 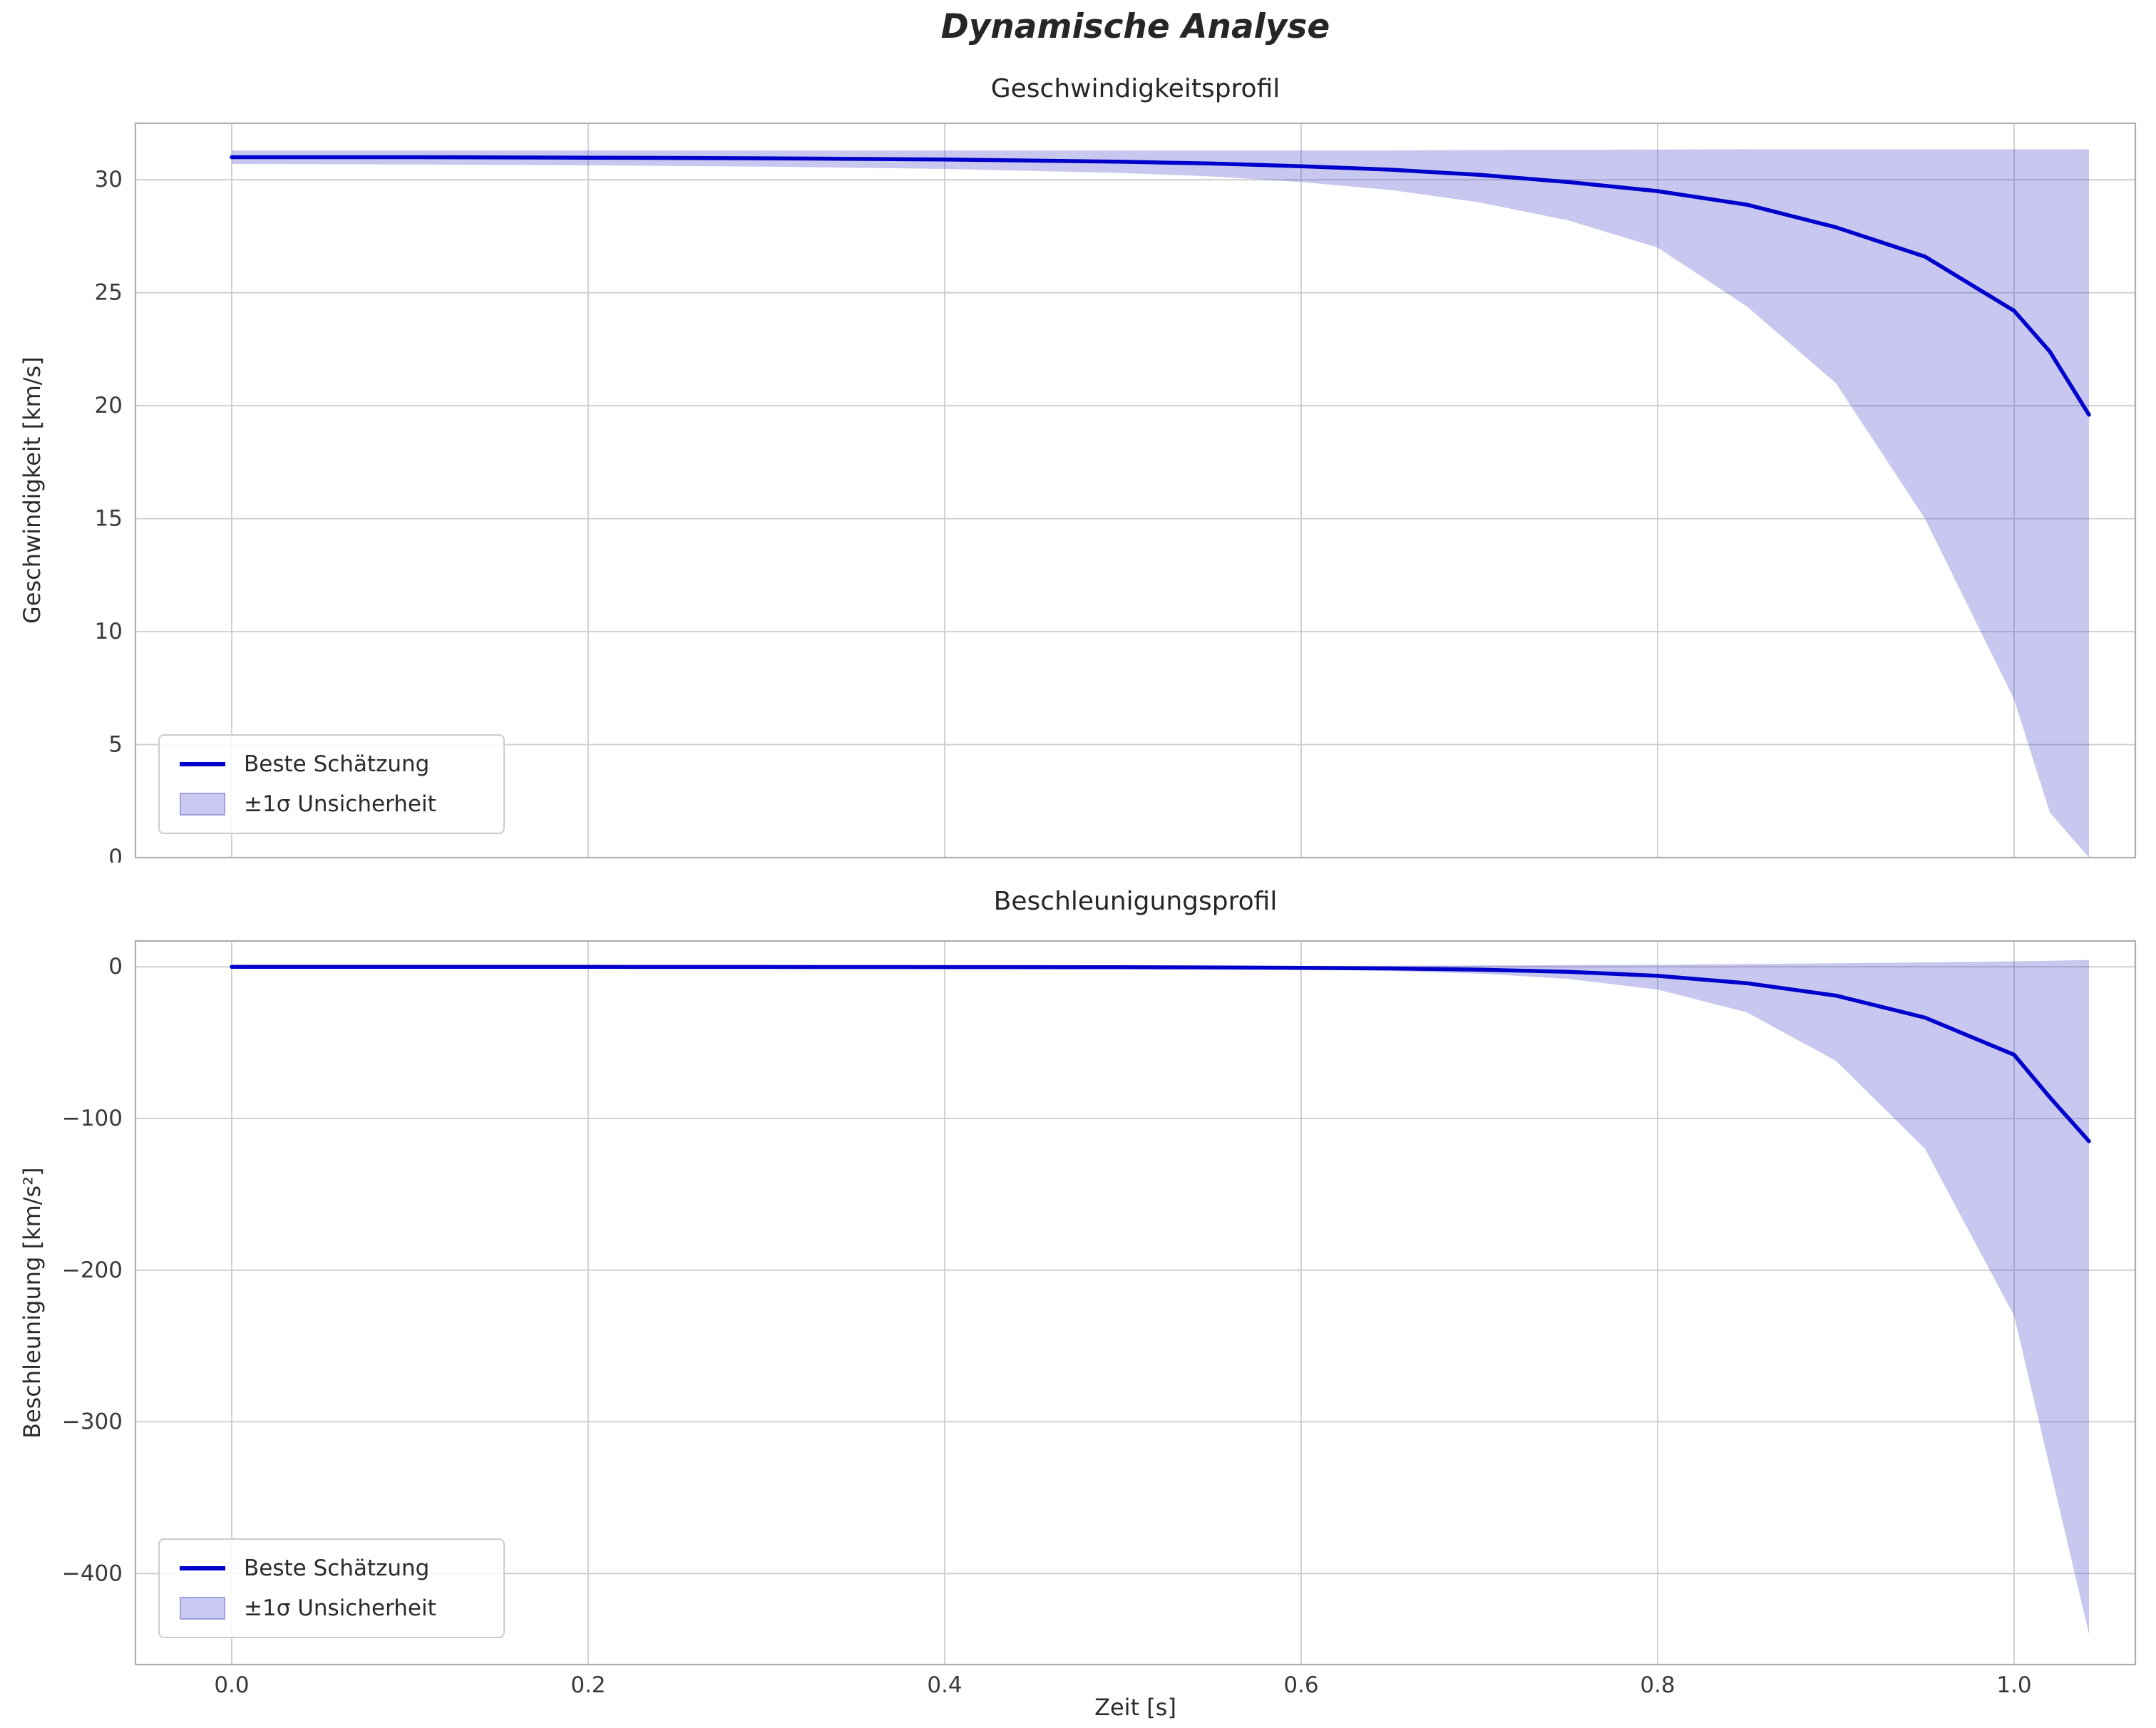 What do you see at coordinates (587, 1685) in the screenshot?
I see `x-tick-label: 0.2` at bounding box center [587, 1685].